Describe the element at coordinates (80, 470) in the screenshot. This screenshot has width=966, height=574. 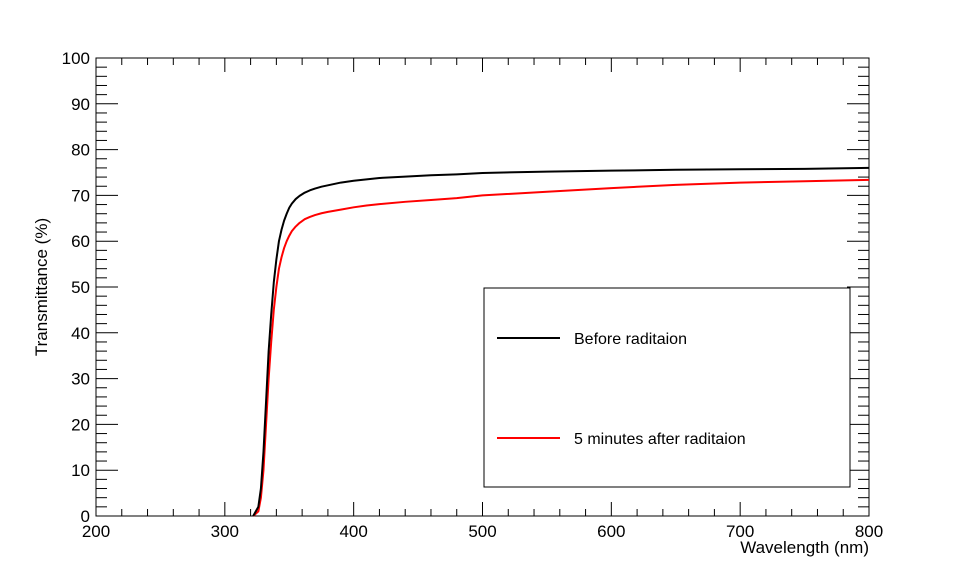
I see `y-tick-label: 10` at that location.